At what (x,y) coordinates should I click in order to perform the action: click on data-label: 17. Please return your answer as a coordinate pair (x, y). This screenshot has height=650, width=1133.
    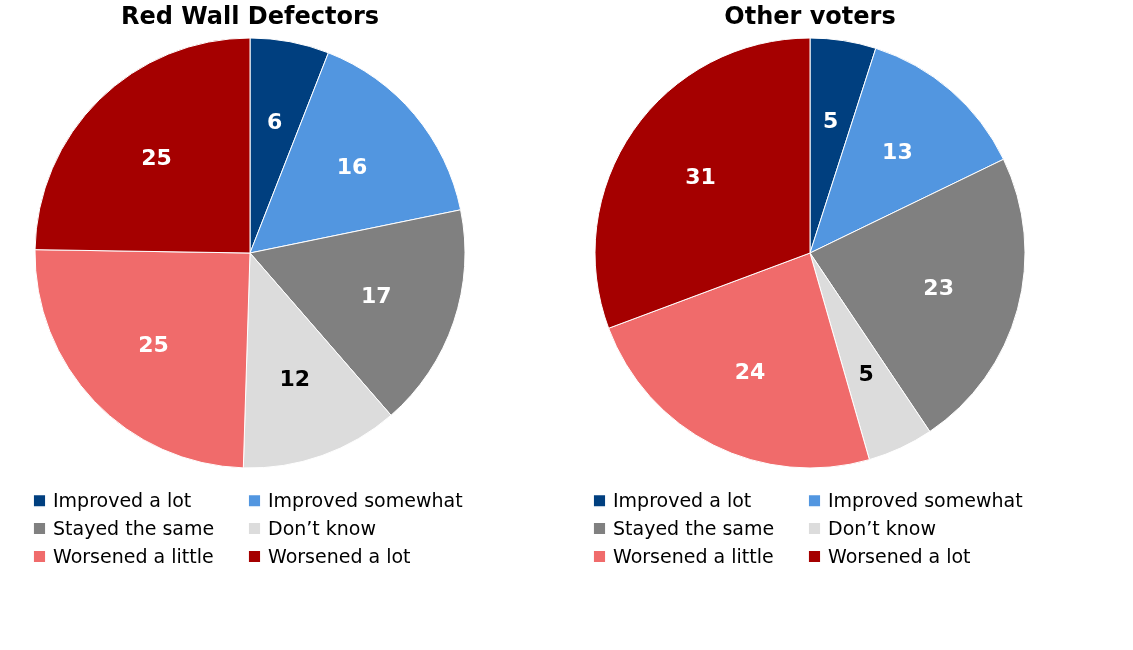
    Looking at the image, I should click on (376, 295).